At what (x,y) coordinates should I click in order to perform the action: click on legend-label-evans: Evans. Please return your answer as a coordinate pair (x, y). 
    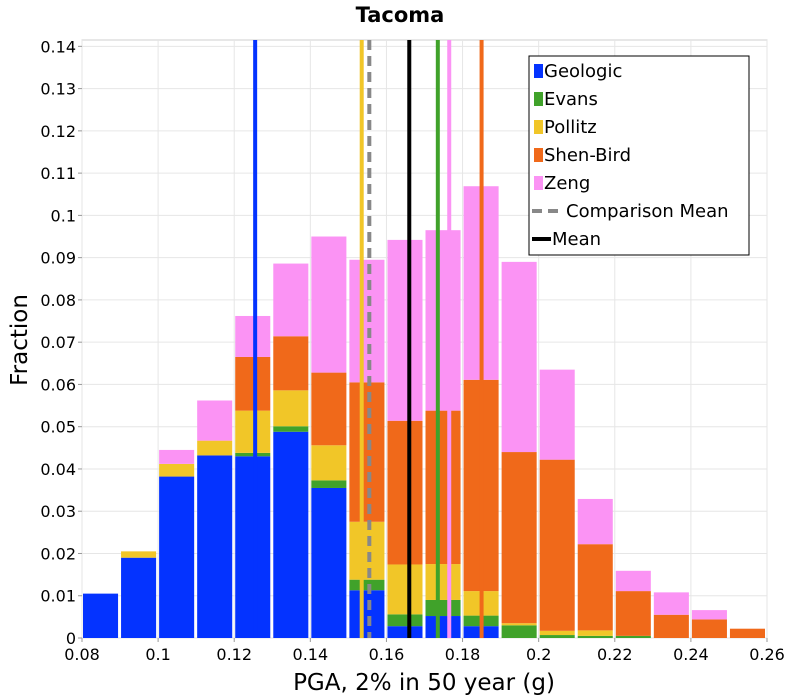
    Looking at the image, I should click on (571, 99).